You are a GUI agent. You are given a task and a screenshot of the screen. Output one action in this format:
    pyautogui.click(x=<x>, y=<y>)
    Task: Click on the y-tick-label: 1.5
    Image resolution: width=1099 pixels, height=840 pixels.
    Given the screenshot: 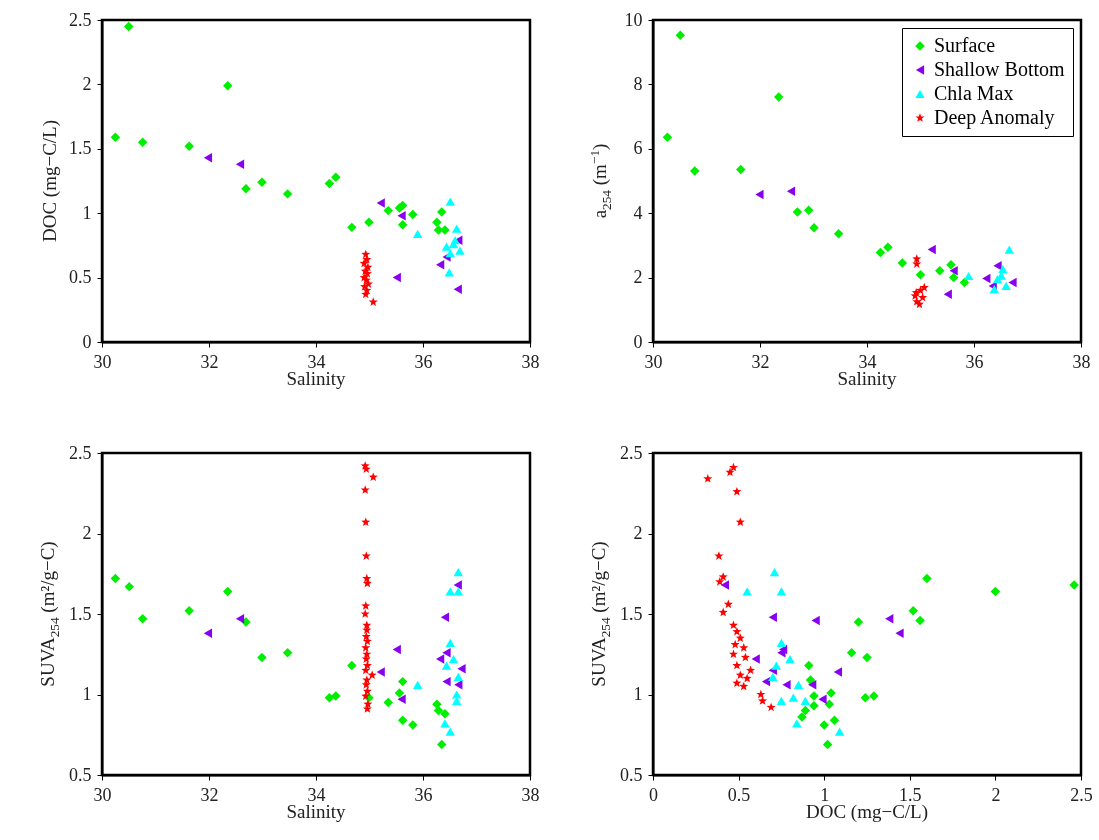 What is the action you would take?
    pyautogui.click(x=80, y=148)
    